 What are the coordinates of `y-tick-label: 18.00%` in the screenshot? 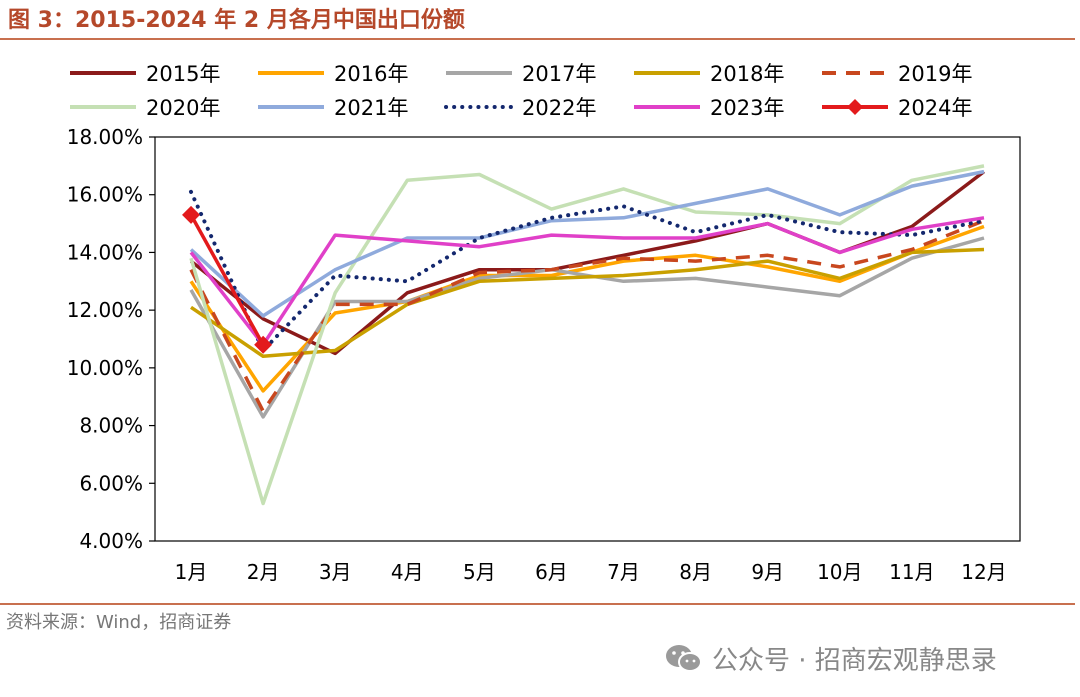 It's located at (105, 137).